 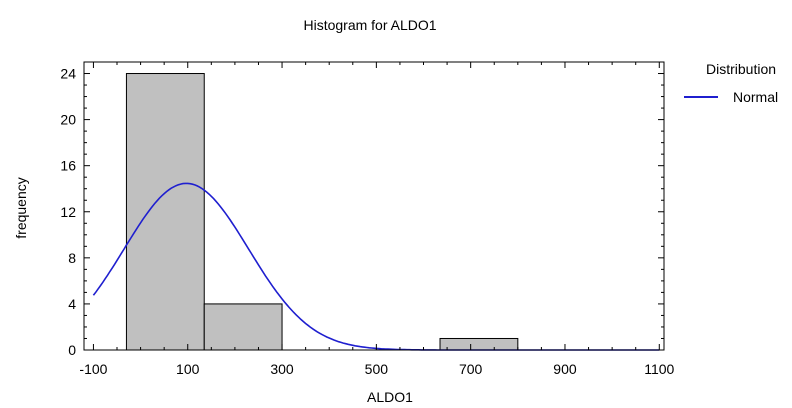 I want to click on x-tick-label-4: 700, so click(x=471, y=369).